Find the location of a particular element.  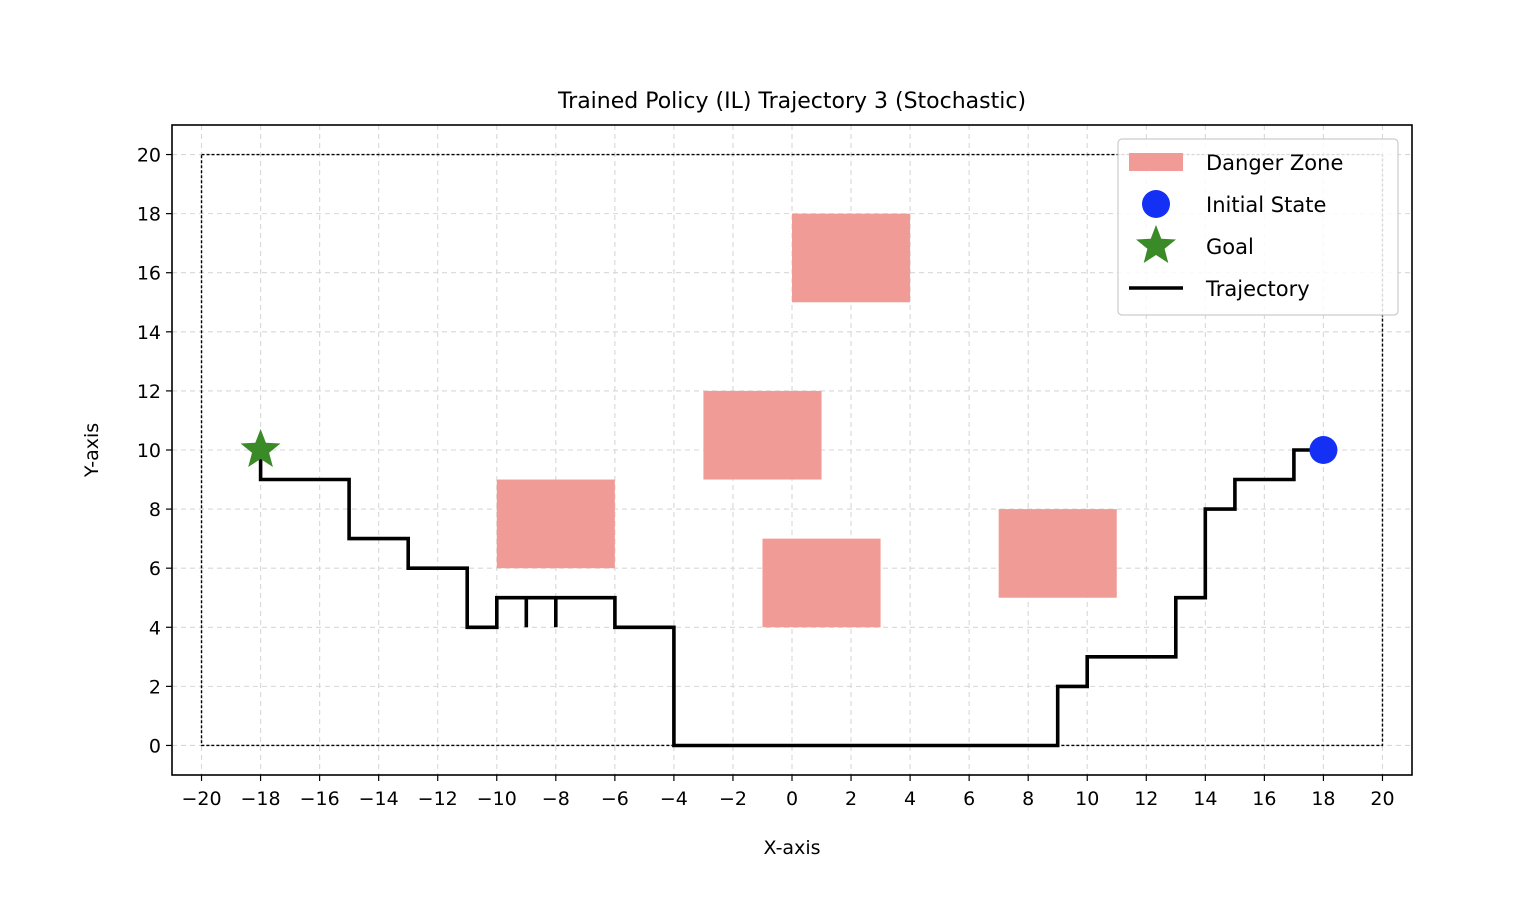

legend-label: Goal is located at coordinates (1230, 247).